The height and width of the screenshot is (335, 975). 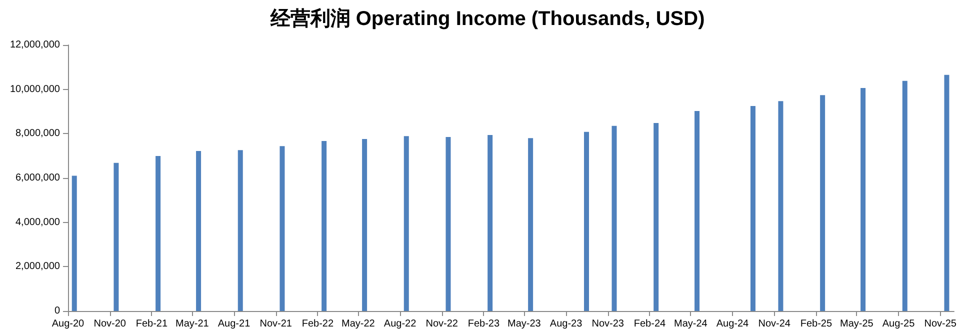 What do you see at coordinates (487, 18) in the screenshot?
I see `chart-title: 经营利润 Operating Income (Thousands, USD)` at bounding box center [487, 18].